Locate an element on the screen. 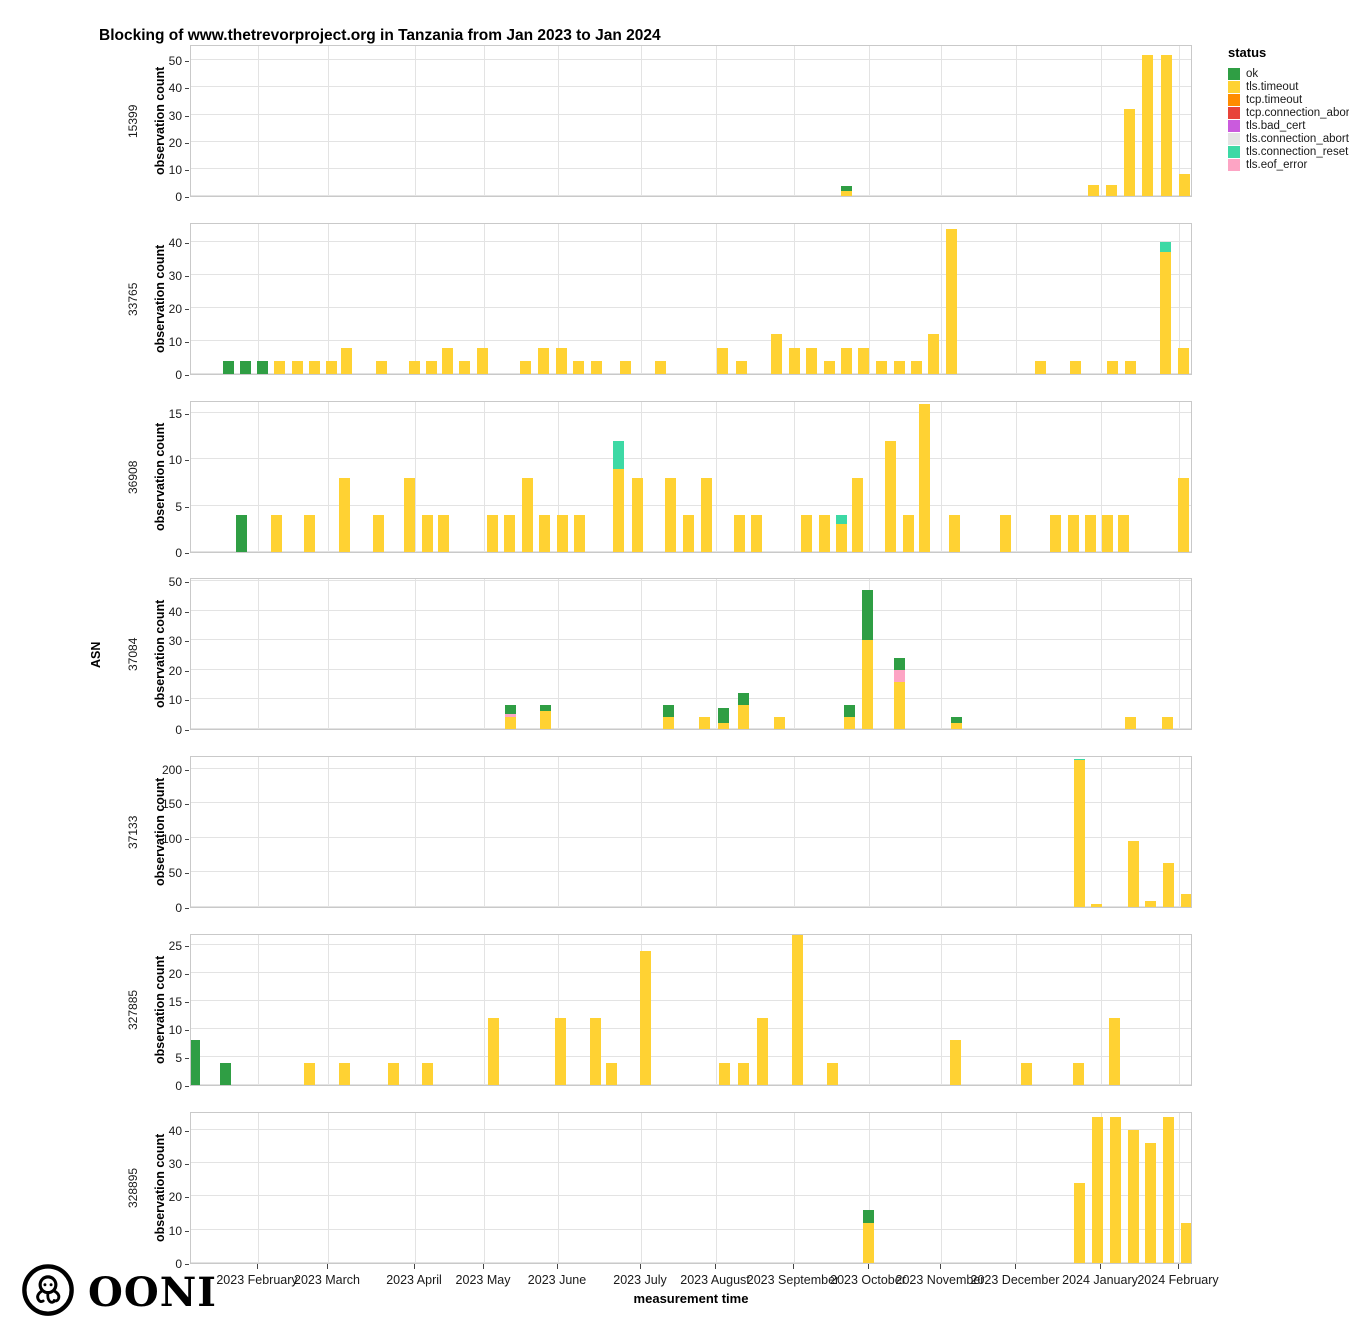  bar-segment-tls.eof_error is located at coordinates (899, 676).